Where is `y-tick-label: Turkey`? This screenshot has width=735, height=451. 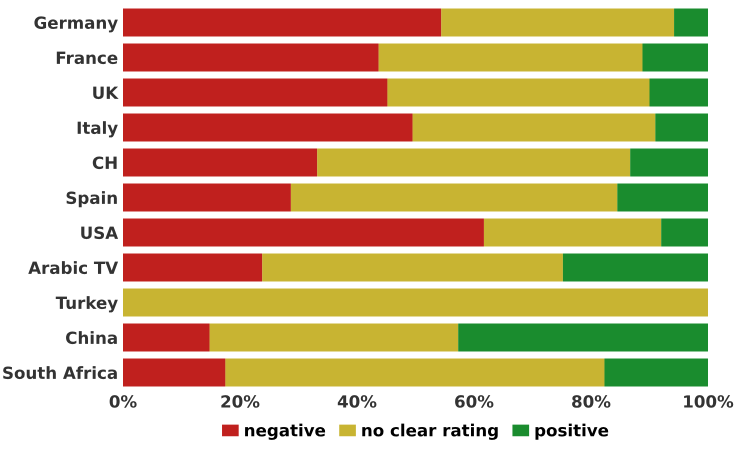
y-tick-label: Turkey is located at coordinates (87, 304).